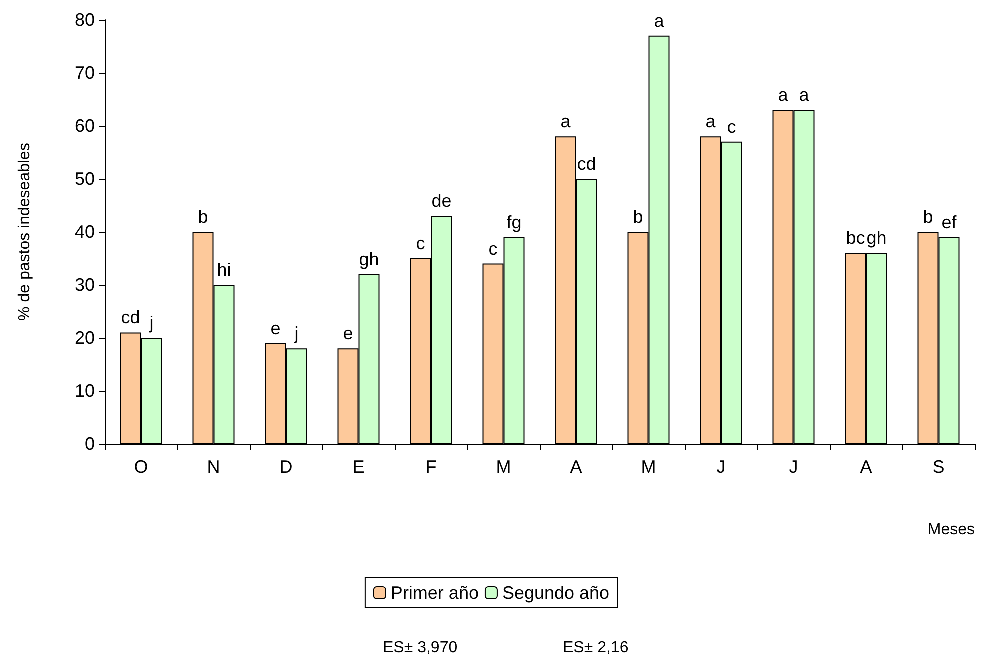  I want to click on y-tick-label: 40, so click(84, 232).